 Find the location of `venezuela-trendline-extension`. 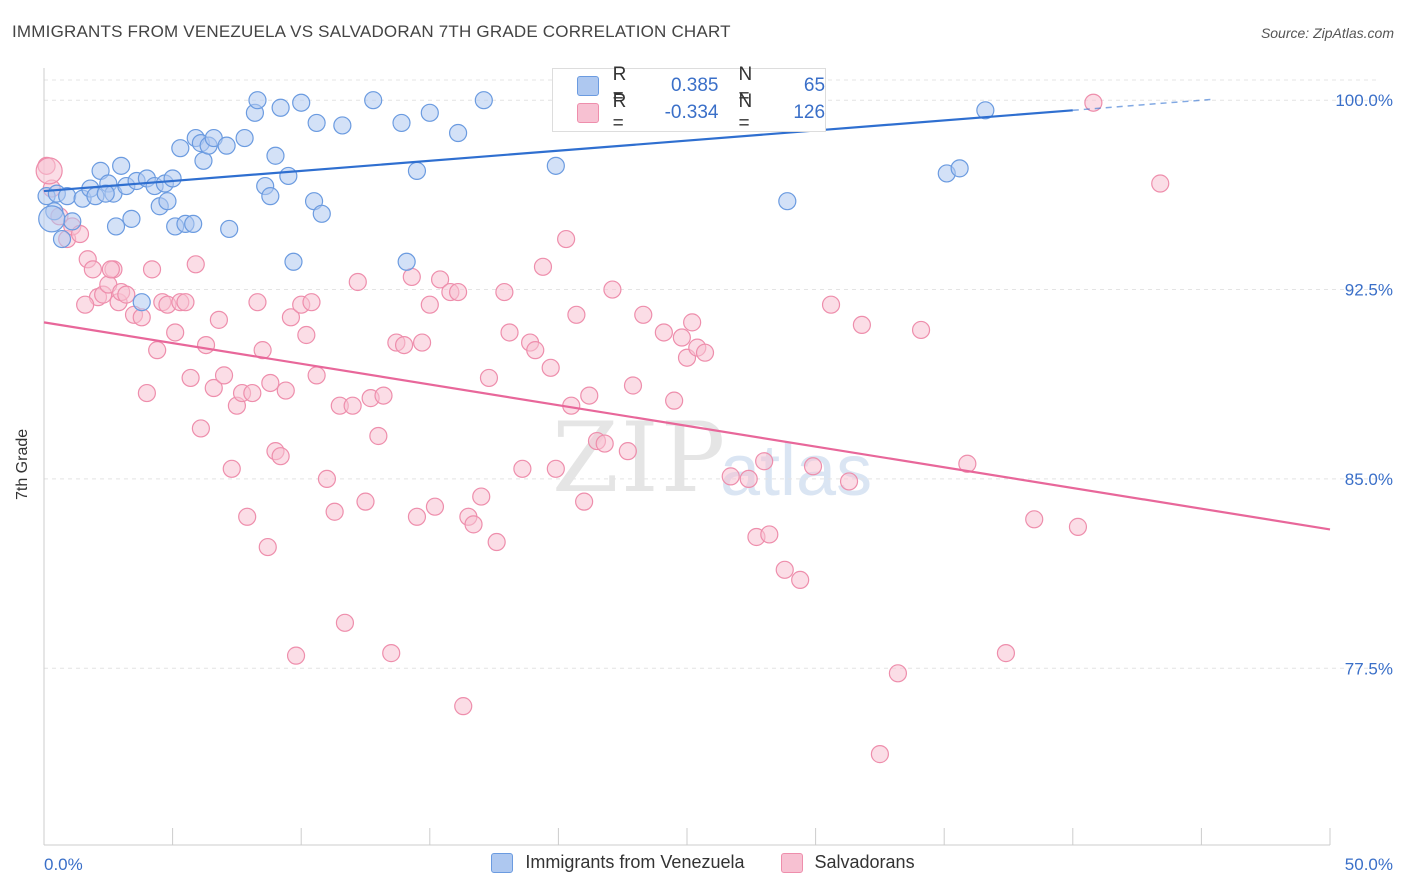

venezuela-trendline-extension is located at coordinates (1143, 105).